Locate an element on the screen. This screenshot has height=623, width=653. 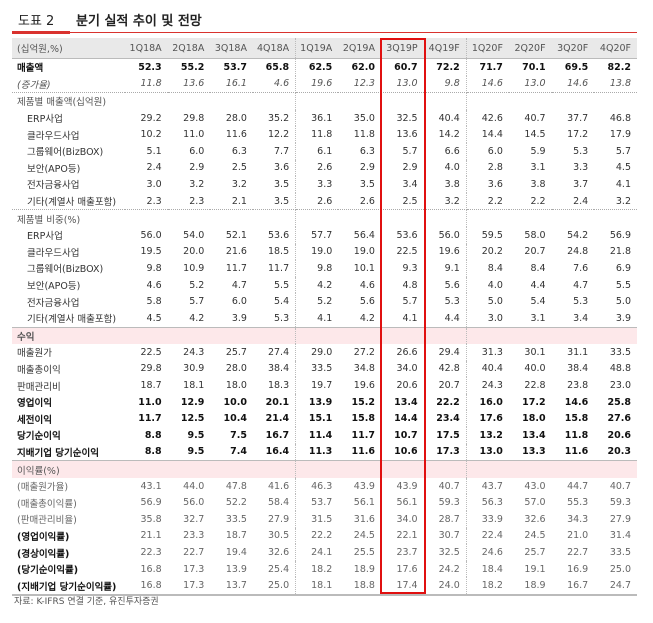
cell-3q18a: 53.7 is located at coordinates (235, 67).